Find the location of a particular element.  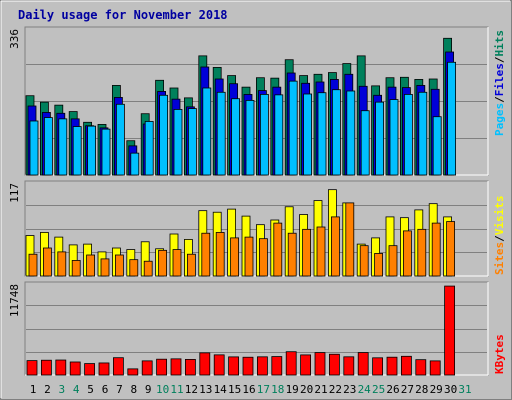

x-tick-label-day-4: 4 is located at coordinates (76, 389).